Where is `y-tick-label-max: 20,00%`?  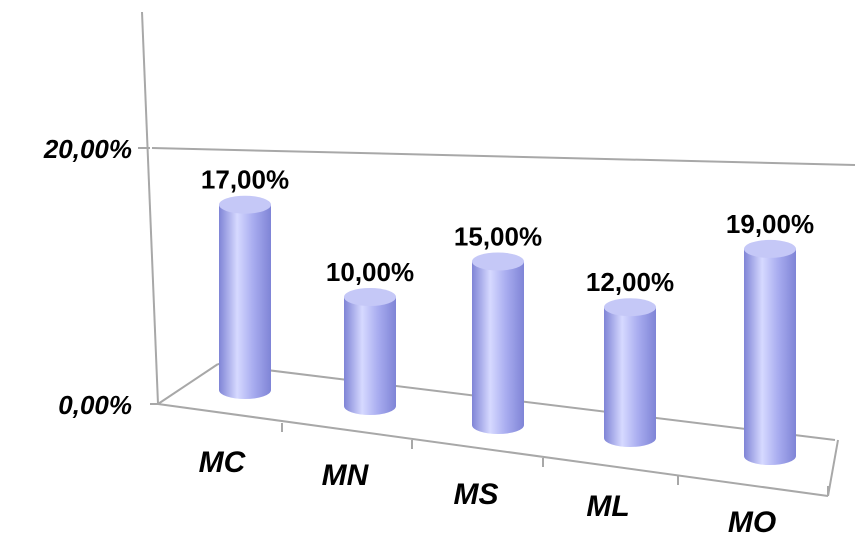 y-tick-label-max: 20,00% is located at coordinates (87, 149).